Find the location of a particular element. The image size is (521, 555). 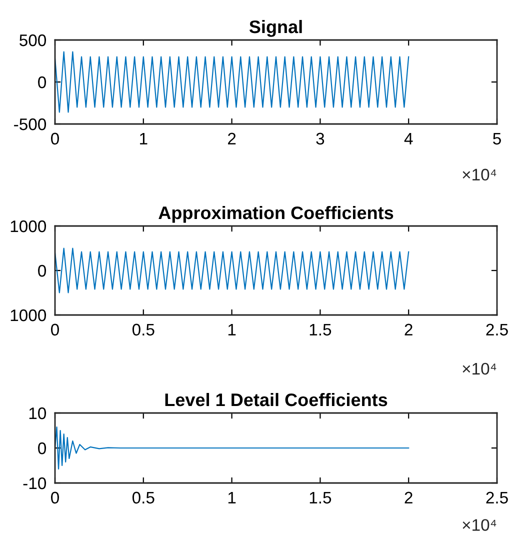

y-tick-label: -10 is located at coordinates (34, 483).